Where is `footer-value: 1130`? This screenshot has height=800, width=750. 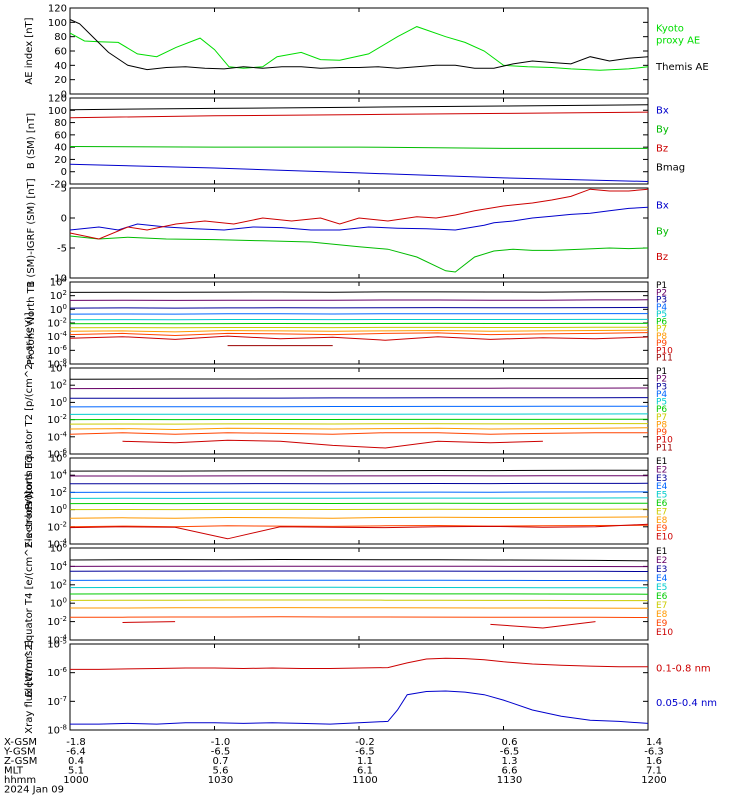 footer-value: 1130 is located at coordinates (509, 780).